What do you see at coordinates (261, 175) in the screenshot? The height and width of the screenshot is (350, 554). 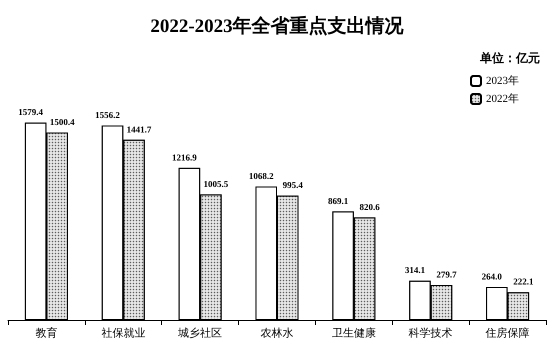 I see `data-label: 1068.2` at bounding box center [261, 175].